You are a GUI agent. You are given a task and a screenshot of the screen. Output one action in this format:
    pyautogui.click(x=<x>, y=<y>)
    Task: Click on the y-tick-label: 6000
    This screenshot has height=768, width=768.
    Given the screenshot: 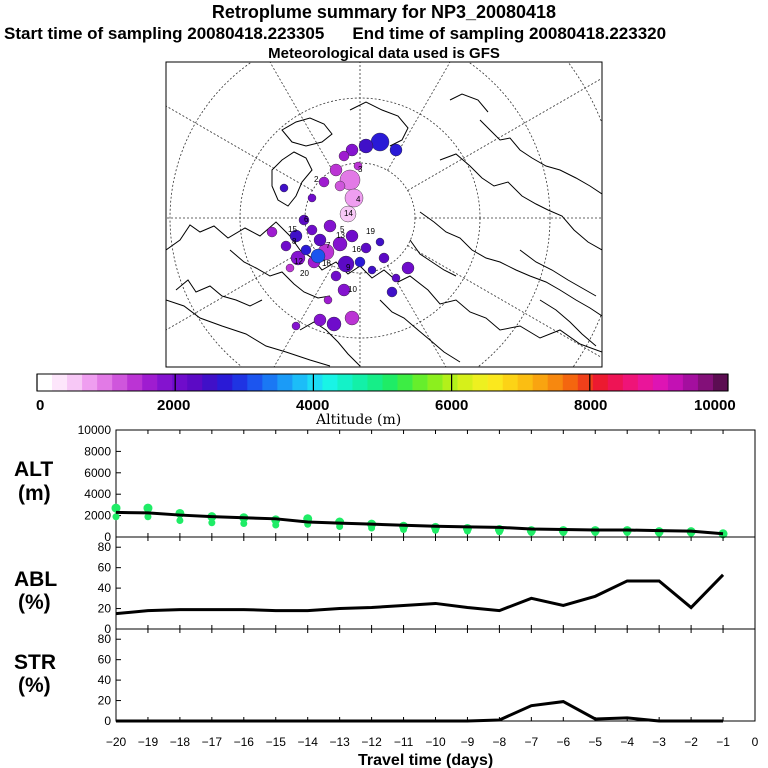 What is the action you would take?
    pyautogui.click(x=97, y=473)
    